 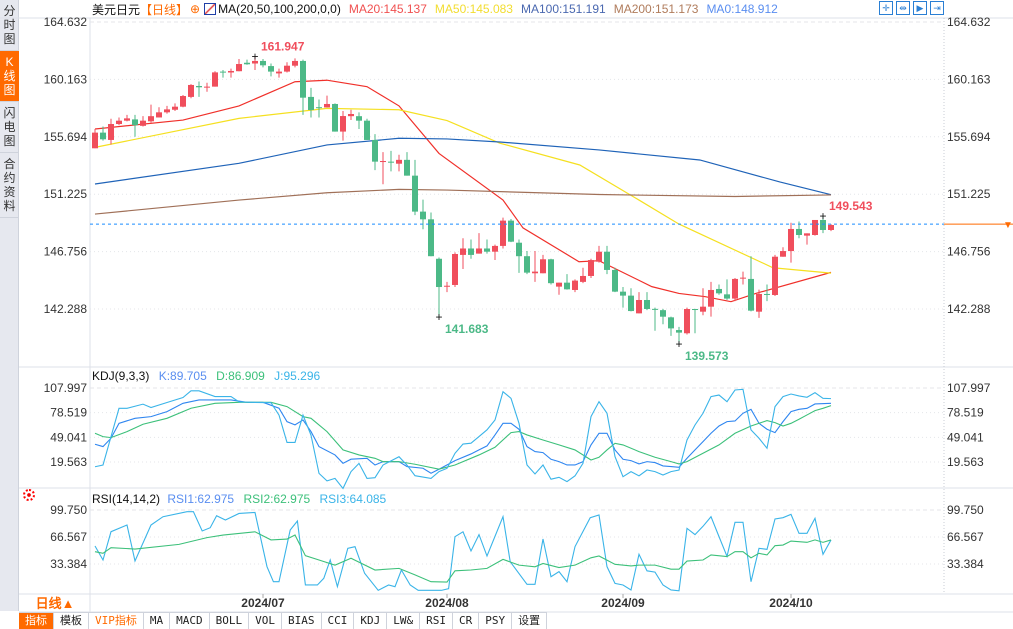 I want to click on add-indicator-icon: ⊕, so click(x=195, y=9).